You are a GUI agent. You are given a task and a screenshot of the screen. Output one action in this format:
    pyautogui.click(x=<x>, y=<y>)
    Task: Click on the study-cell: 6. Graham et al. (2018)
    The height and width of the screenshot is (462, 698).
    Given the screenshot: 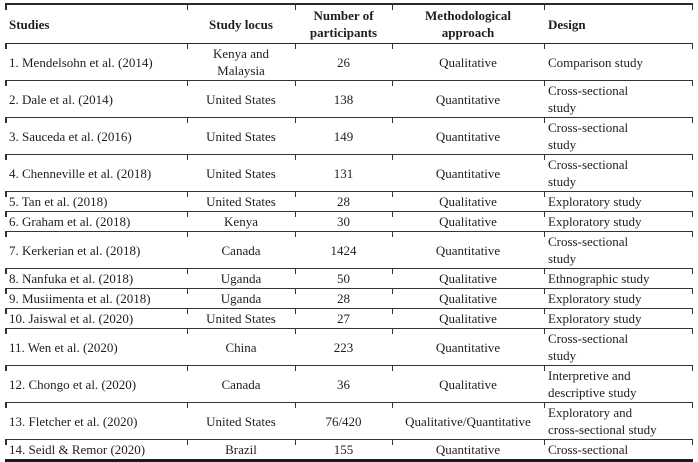 What is the action you would take?
    pyautogui.click(x=96, y=221)
    